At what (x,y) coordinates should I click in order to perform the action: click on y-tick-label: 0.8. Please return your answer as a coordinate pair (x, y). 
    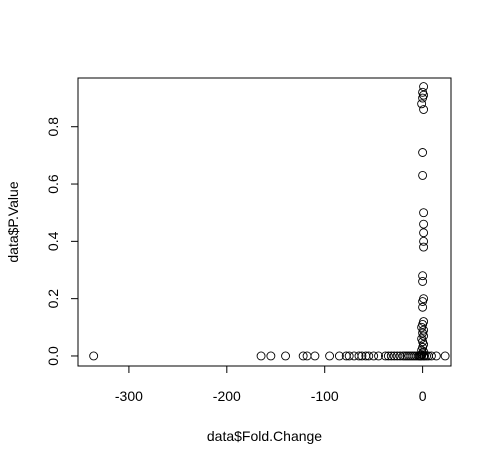
    Looking at the image, I should click on (53, 127).